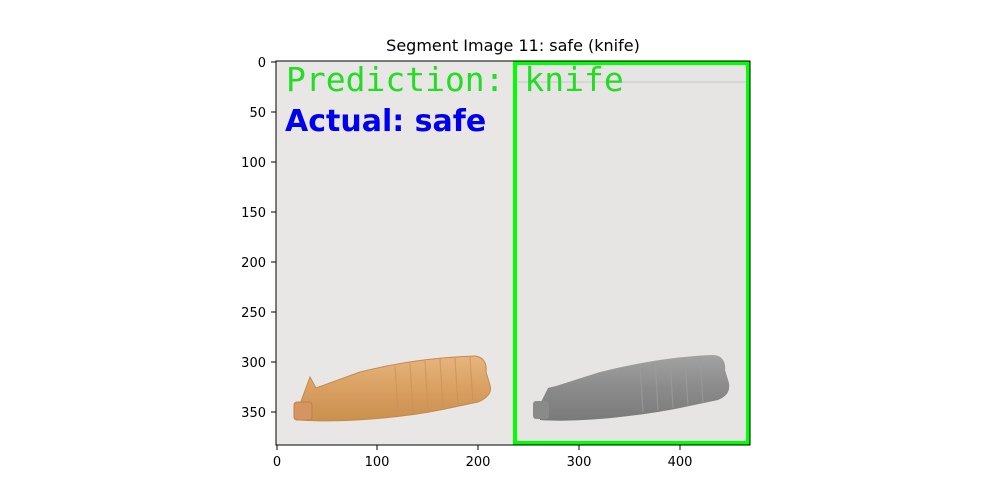 This screenshot has height=500, width=1000. What do you see at coordinates (253, 163) in the screenshot?
I see `y-tick-label: 100` at bounding box center [253, 163].